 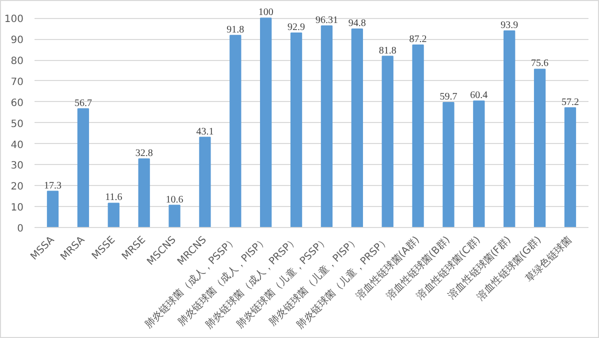 I want to click on y-tick-label: 80, so click(x=17, y=62).